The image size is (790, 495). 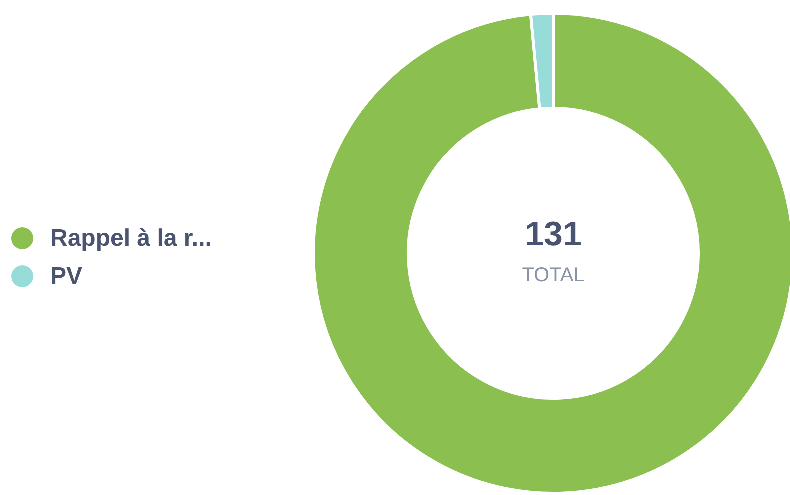 I want to click on text: TOTAL, so click(x=553, y=275).